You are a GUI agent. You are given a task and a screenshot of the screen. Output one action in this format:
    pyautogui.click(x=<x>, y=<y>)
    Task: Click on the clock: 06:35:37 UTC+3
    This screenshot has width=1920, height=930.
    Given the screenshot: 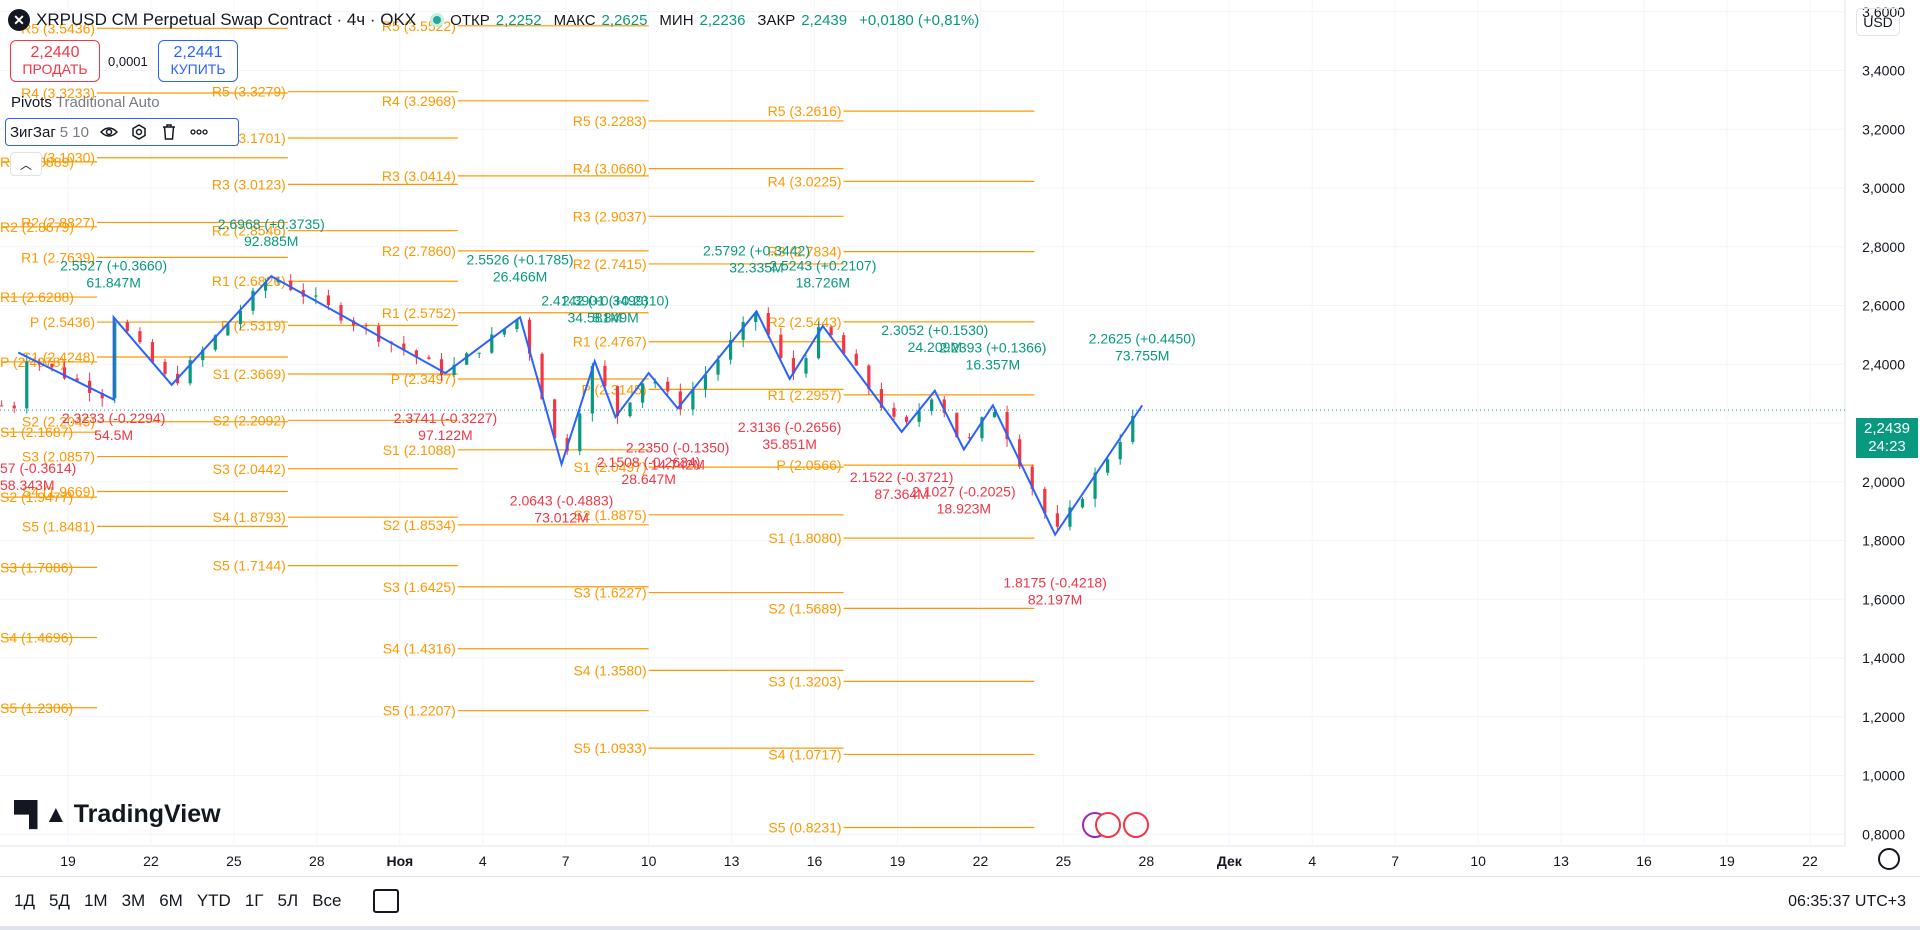 What is the action you would take?
    pyautogui.click(x=1847, y=901)
    